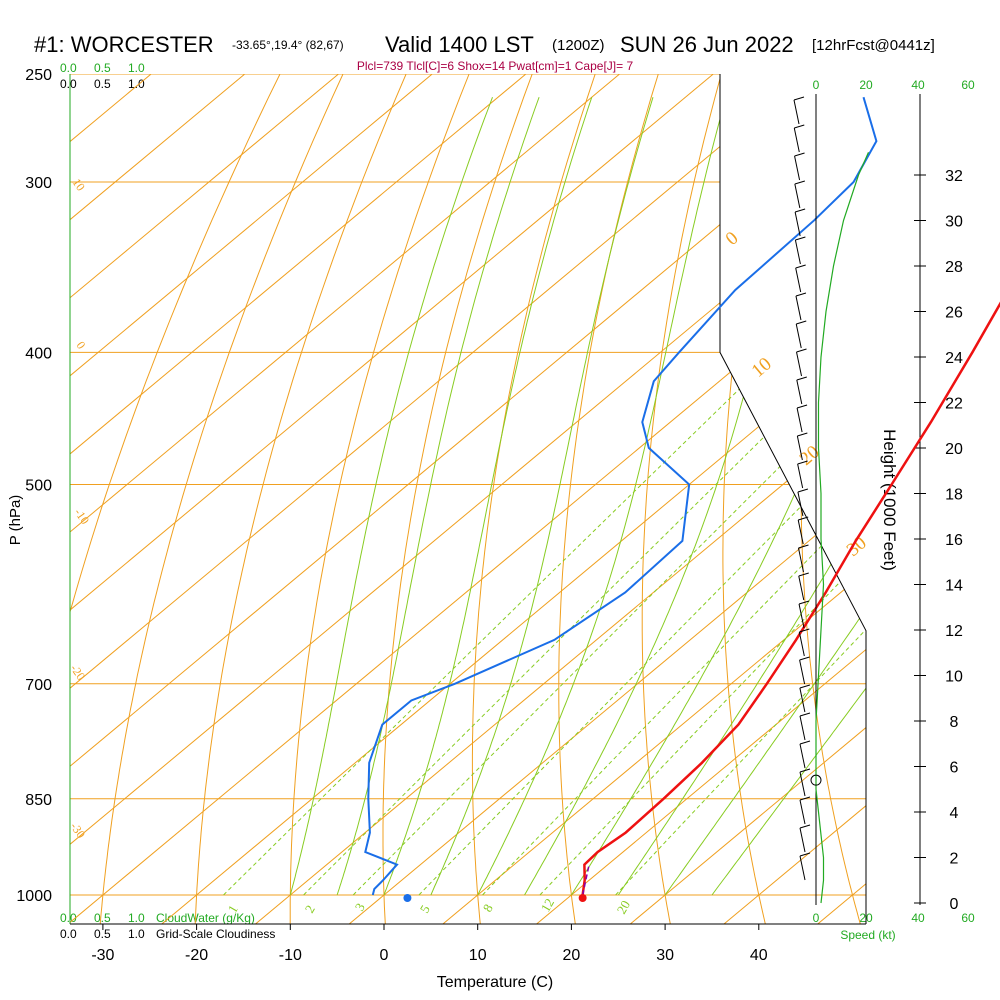 The height and width of the screenshot is (1000, 1000). Describe the element at coordinates (384, 955) in the screenshot. I see `temp-tick-0: 0` at that location.